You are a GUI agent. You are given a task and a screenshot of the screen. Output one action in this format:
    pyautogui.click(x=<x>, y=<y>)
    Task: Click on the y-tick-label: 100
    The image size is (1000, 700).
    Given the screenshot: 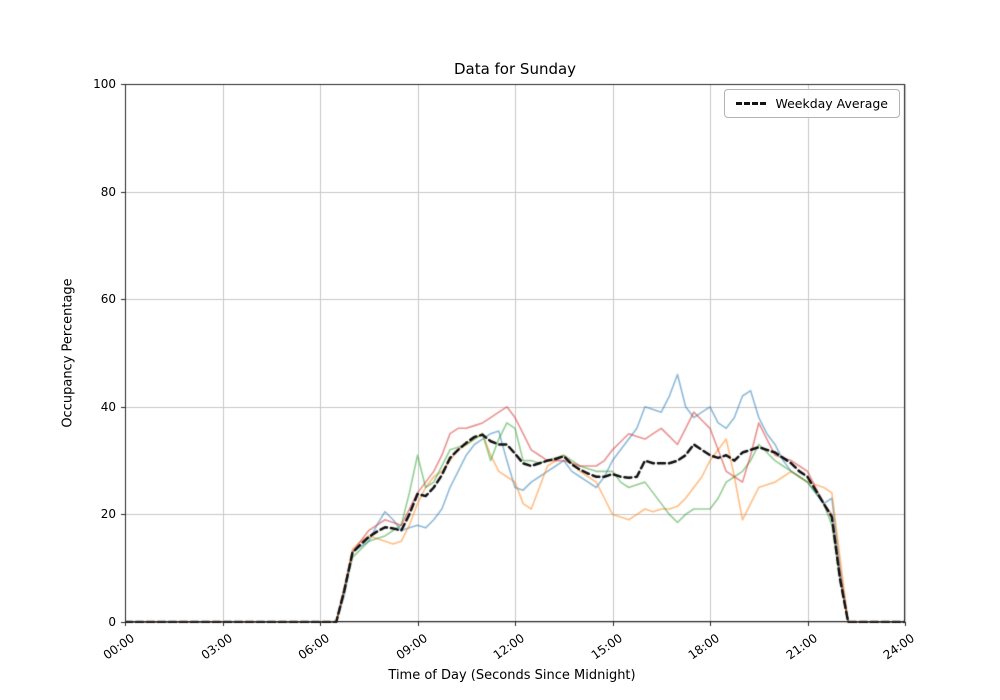 What is the action you would take?
    pyautogui.click(x=104, y=84)
    